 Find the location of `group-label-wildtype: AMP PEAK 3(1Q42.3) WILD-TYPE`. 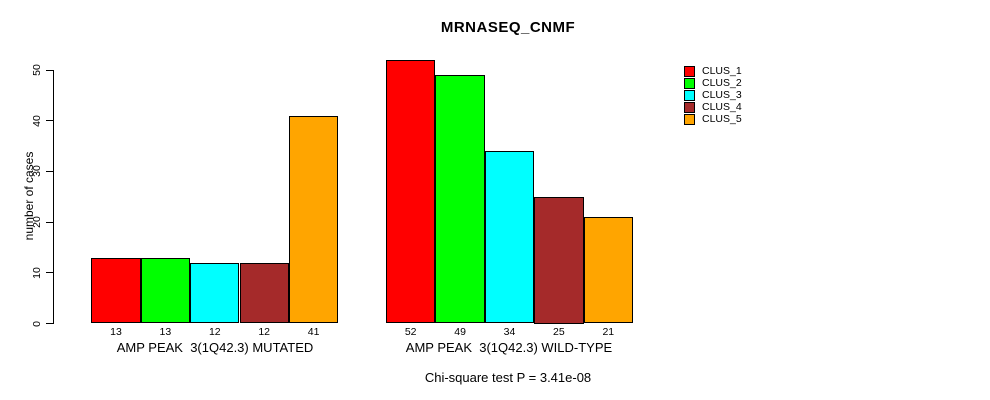

group-label-wildtype: AMP PEAK 3(1Q42.3) WILD-TYPE is located at coordinates (509, 347).